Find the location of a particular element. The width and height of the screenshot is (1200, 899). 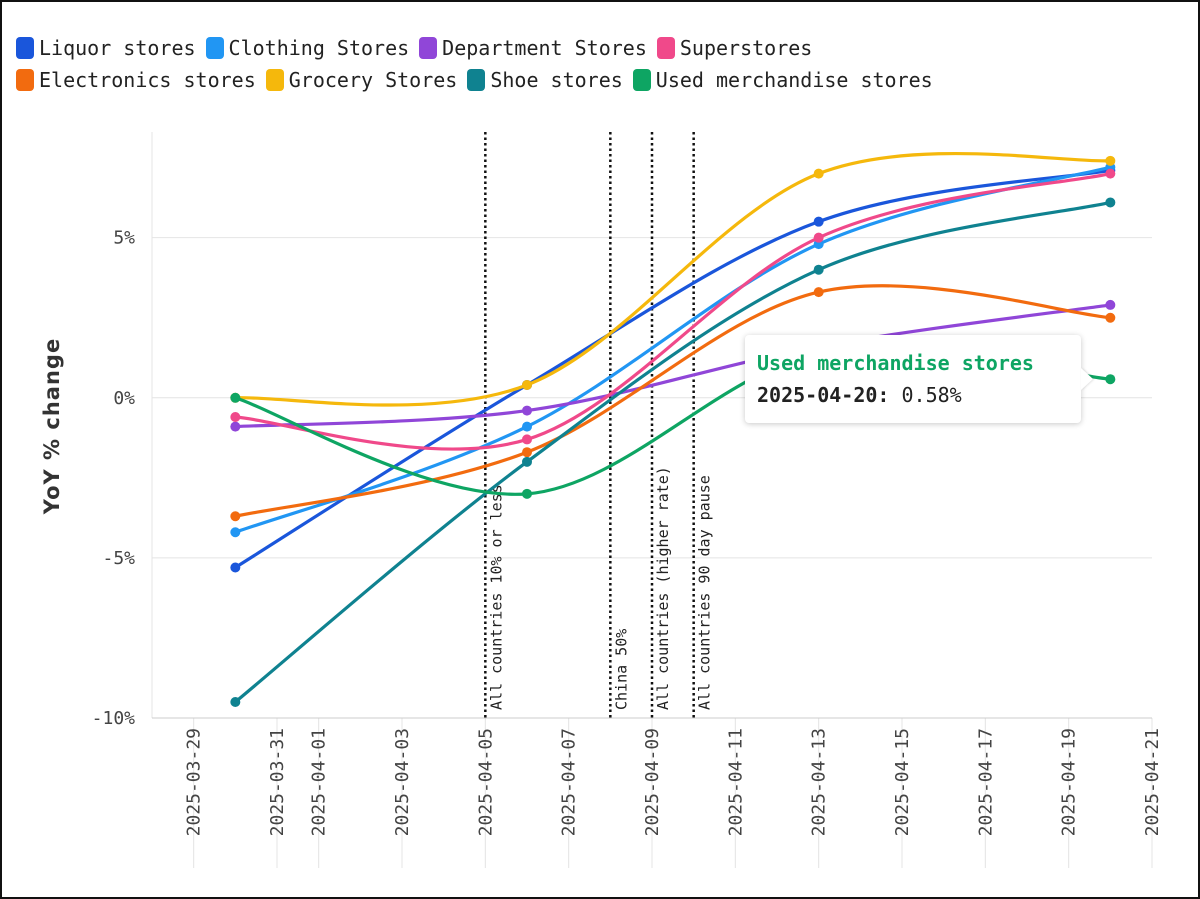

legend-item-clothing-stores: Clothing Stores is located at coordinates (307, 48).